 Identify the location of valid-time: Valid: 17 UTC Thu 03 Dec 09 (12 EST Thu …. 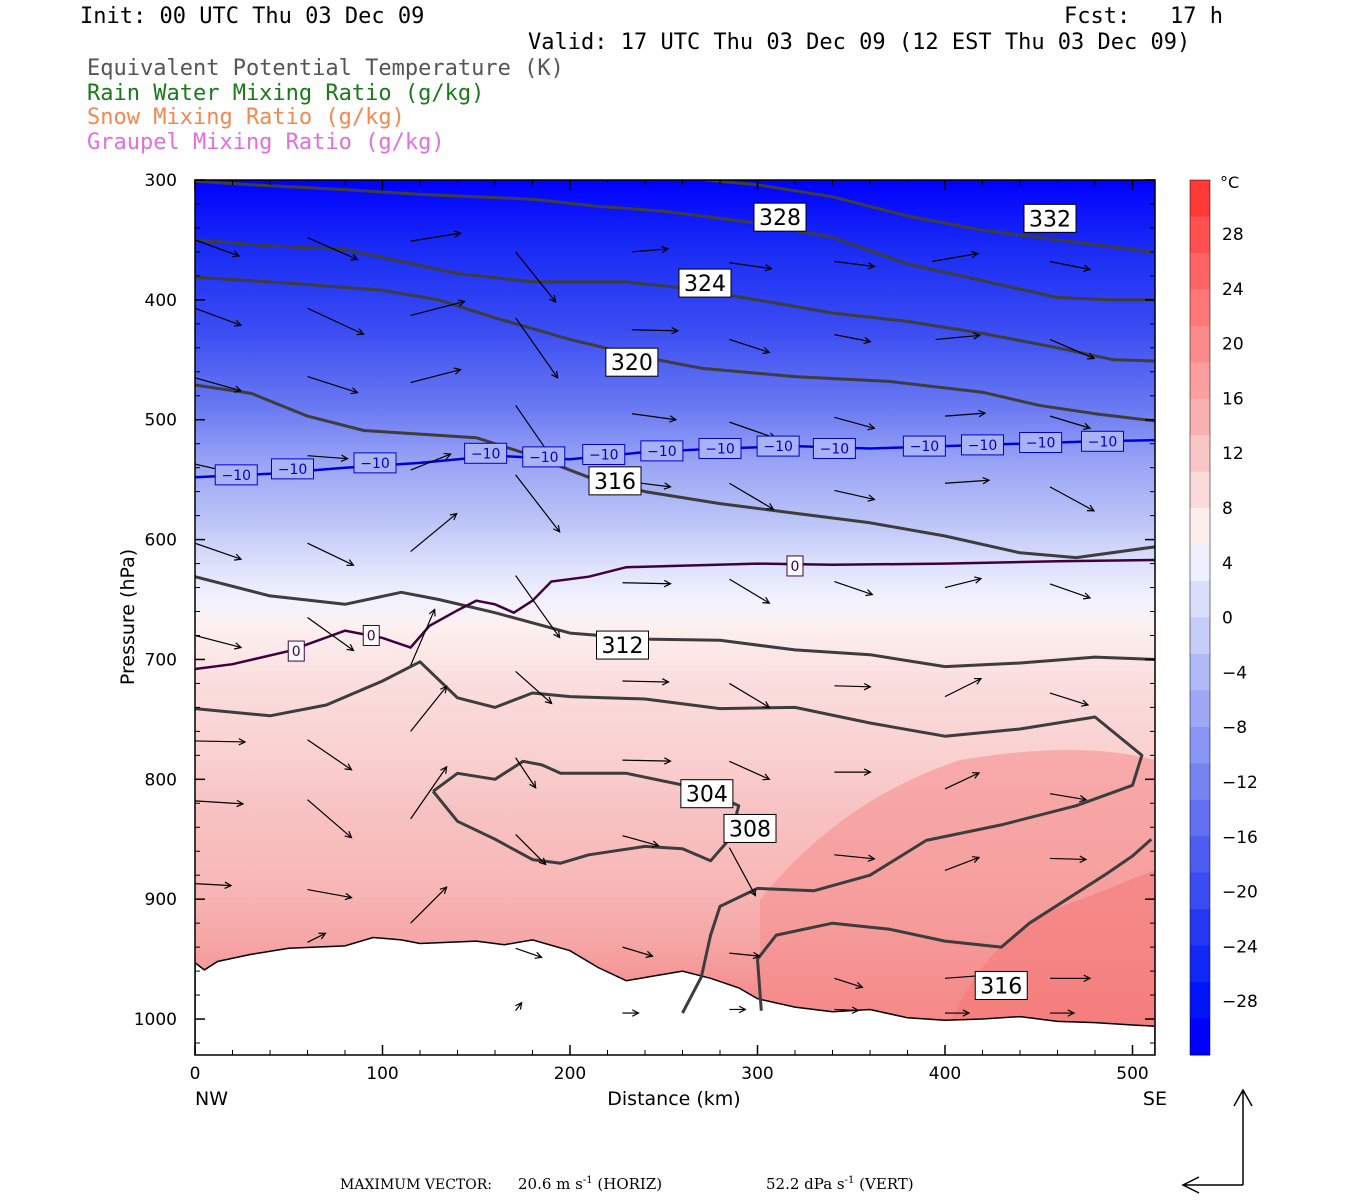
(859, 42).